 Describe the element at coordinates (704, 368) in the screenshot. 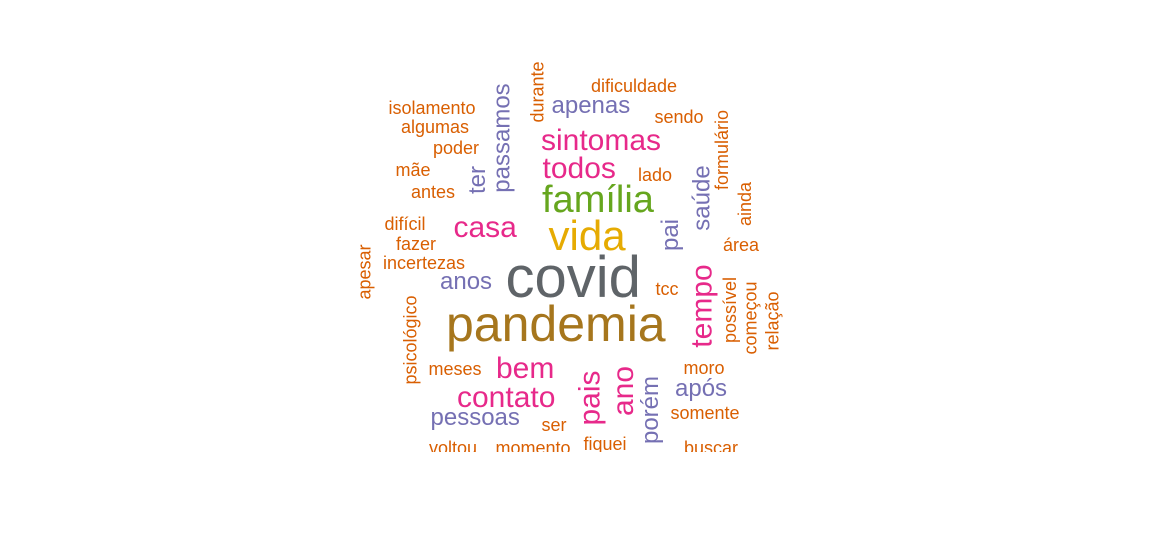

I see `word-cloud-word: moro` at that location.